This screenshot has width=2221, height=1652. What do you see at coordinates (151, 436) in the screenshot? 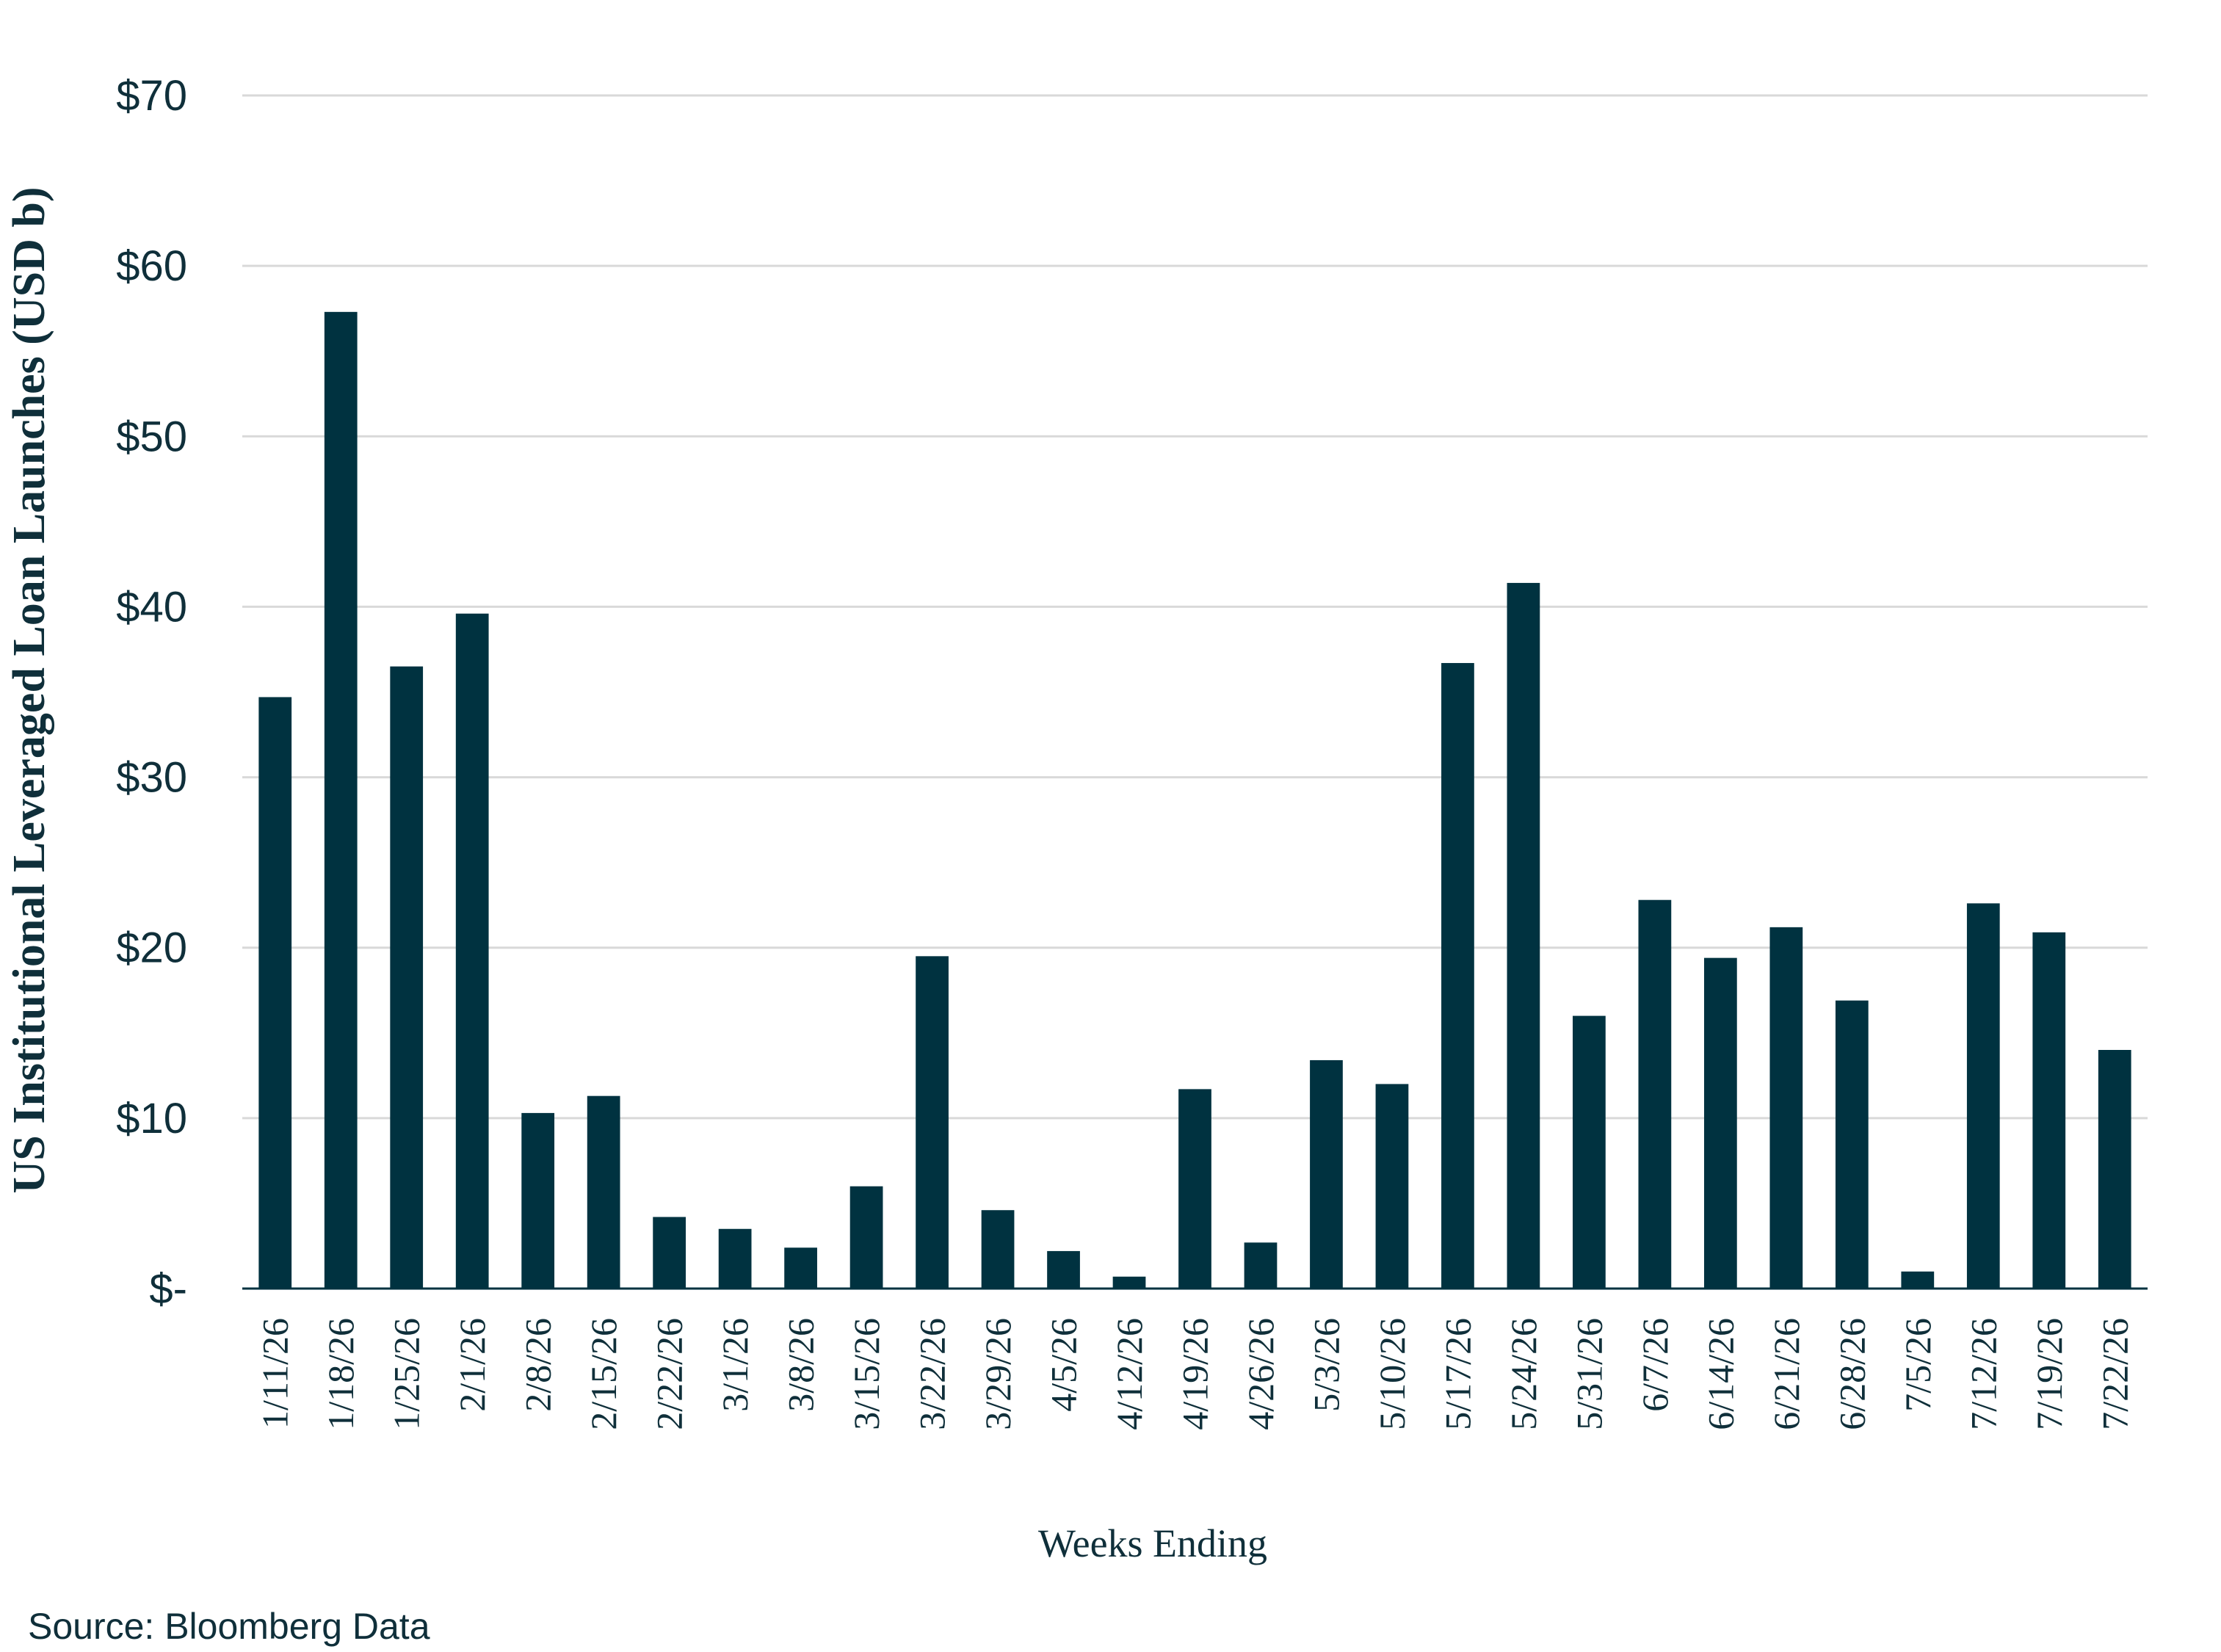
I see `y-tick-label: $50` at bounding box center [151, 436].